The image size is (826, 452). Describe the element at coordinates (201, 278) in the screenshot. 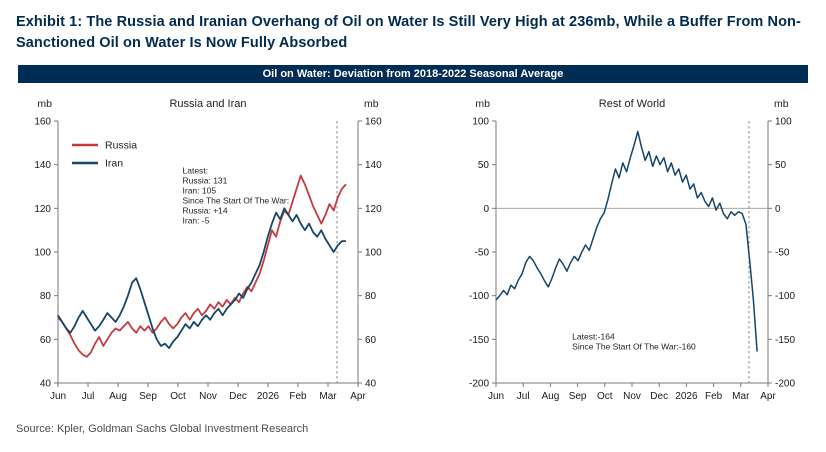

I see `series-iran-line` at that location.